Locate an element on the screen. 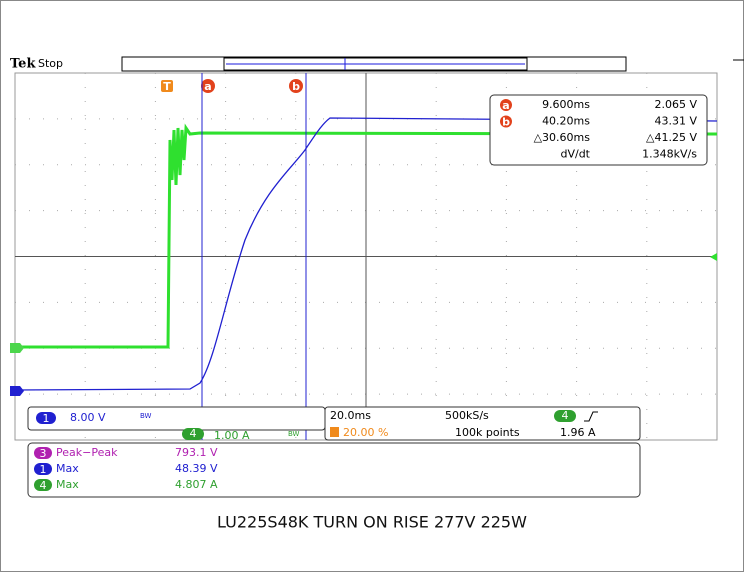 The height and width of the screenshot is (576, 744). cursor-id: b is located at coordinates (506, 122).